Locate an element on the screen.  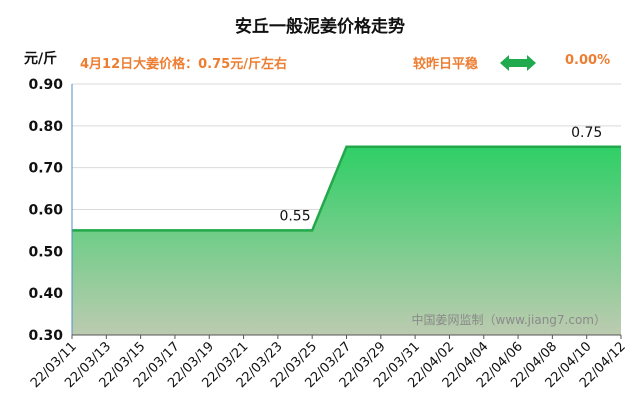
data-label: 0.55 is located at coordinates (294, 216).